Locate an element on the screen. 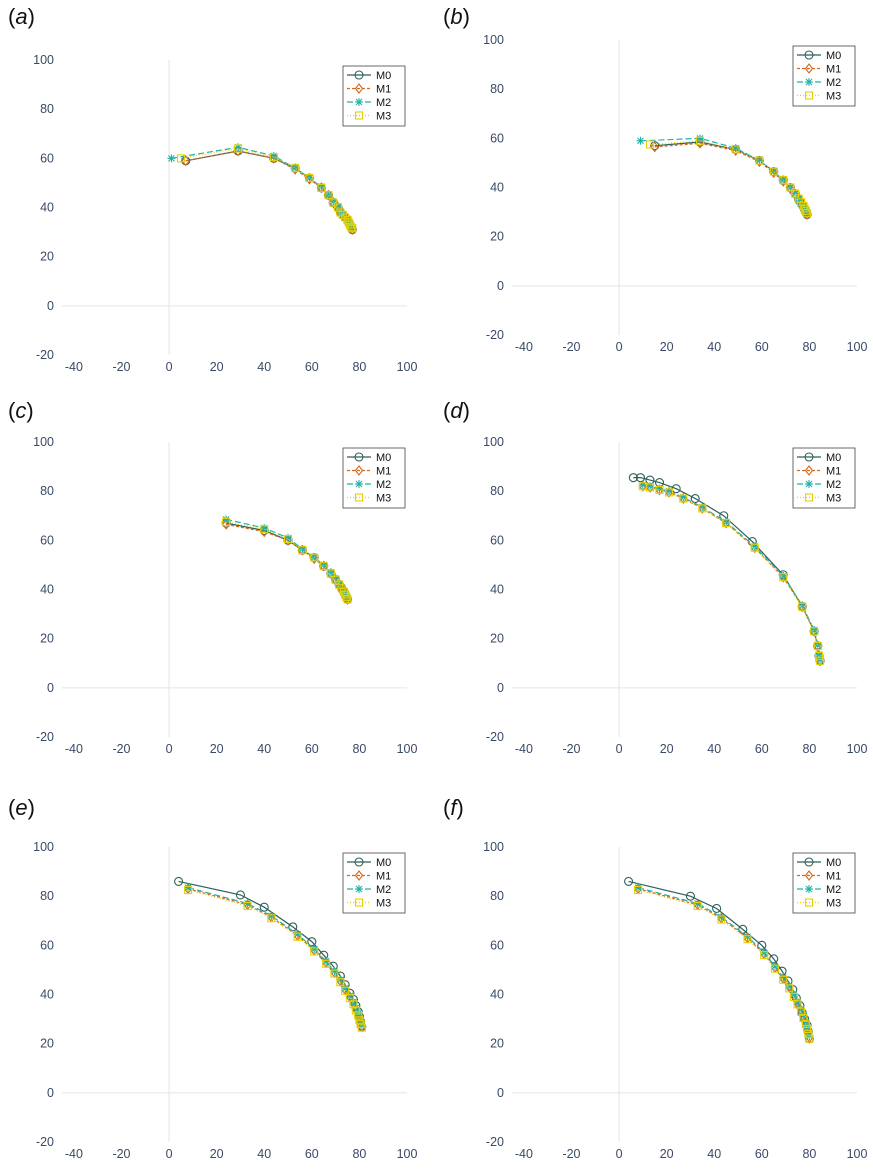 This screenshot has width=873, height=1171. y-tick-label: 80 is located at coordinates (47, 109).